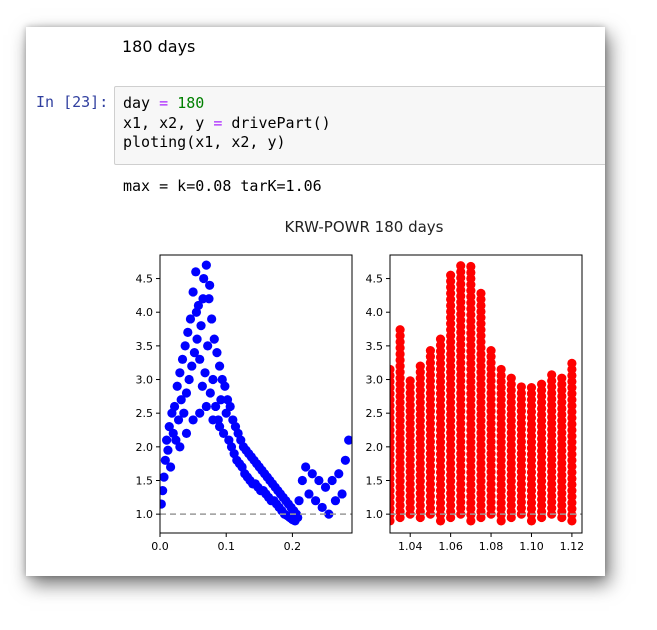 The width and height of the screenshot is (657, 630). I want to click on x-tick-label: 1.06, so click(450, 546).